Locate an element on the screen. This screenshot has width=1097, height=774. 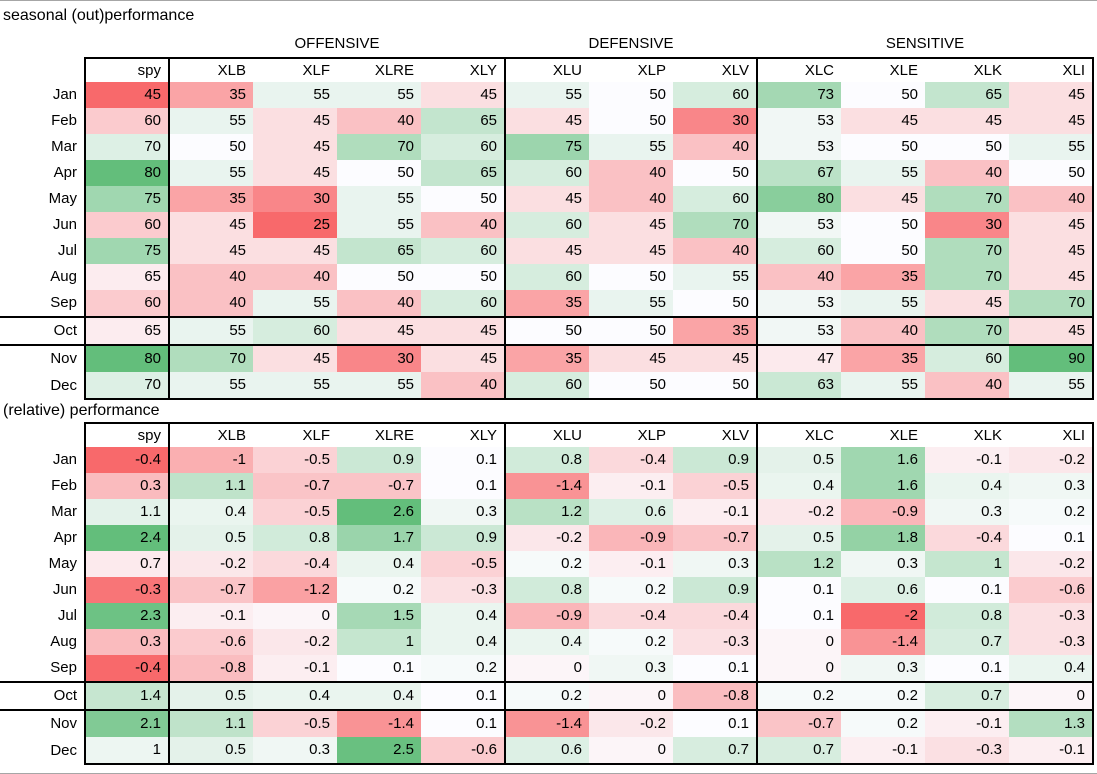
column-header-xlb: XLB is located at coordinates (211, 434).